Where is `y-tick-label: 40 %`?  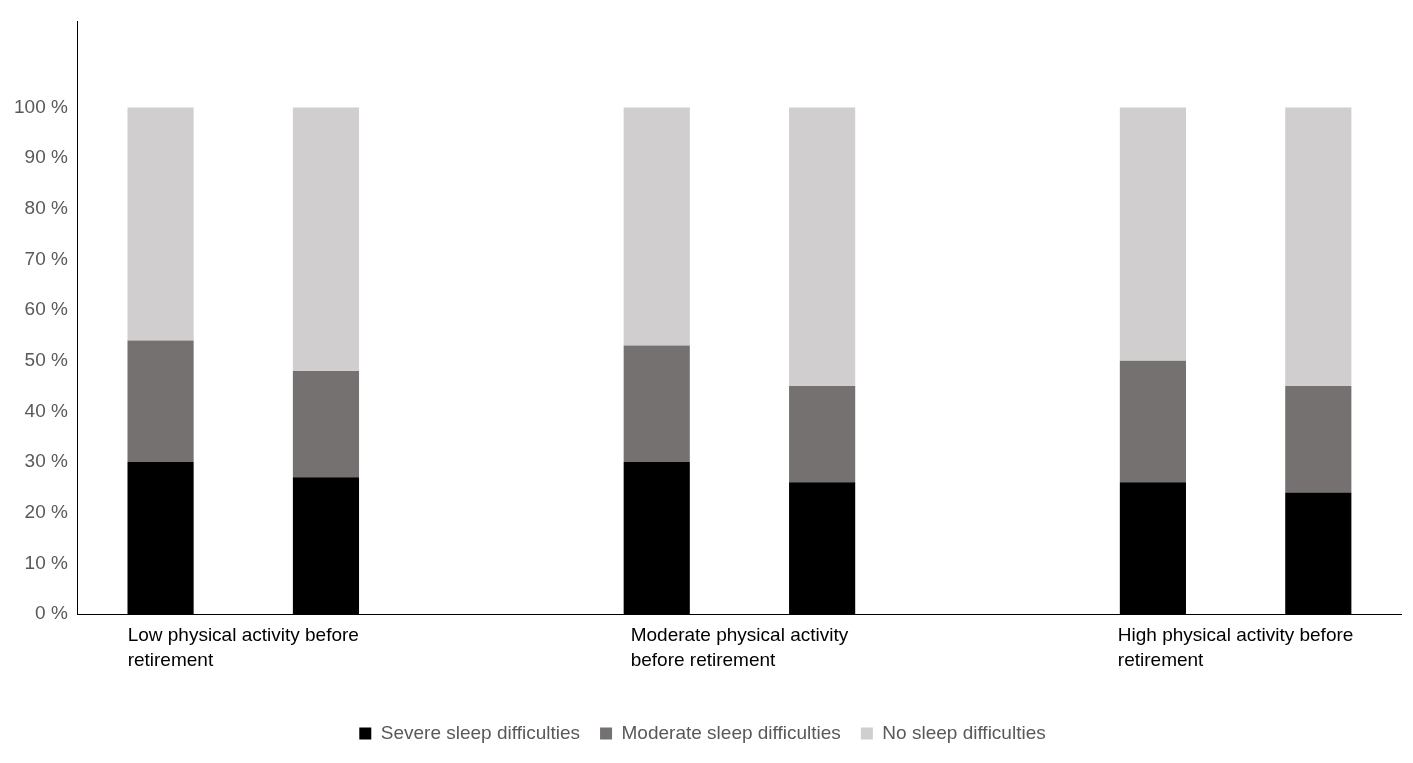 y-tick-label: 40 % is located at coordinates (46, 410).